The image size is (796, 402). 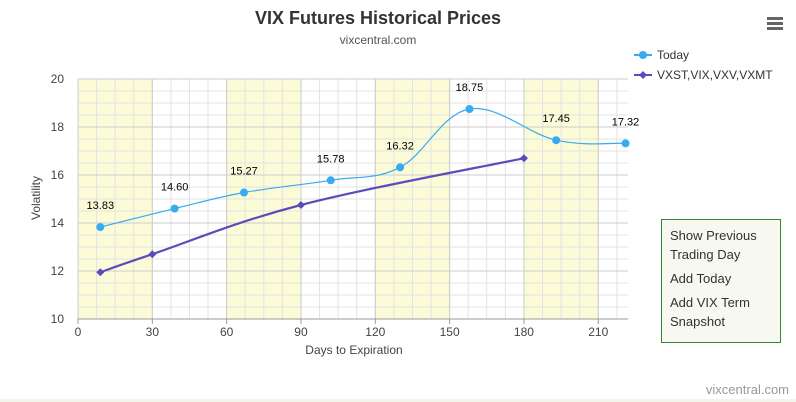 I want to click on footer-divider, so click(x=398, y=400).